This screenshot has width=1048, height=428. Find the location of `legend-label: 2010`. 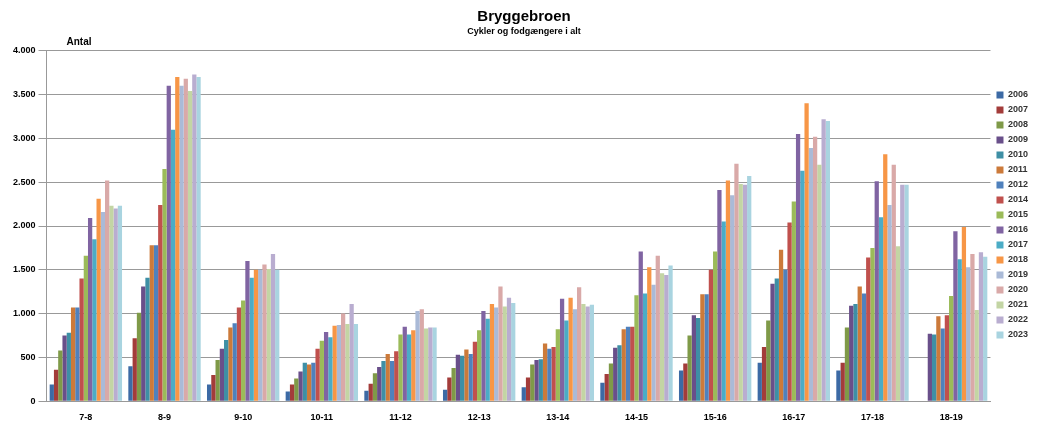

legend-label: 2010 is located at coordinates (1018, 154).